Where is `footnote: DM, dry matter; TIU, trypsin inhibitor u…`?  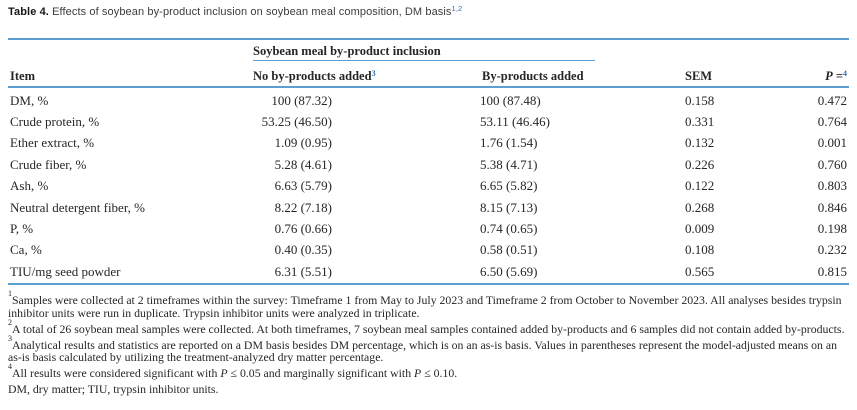 footnote: DM, dry matter; TIU, trypsin inhibitor u… is located at coordinates (429, 388).